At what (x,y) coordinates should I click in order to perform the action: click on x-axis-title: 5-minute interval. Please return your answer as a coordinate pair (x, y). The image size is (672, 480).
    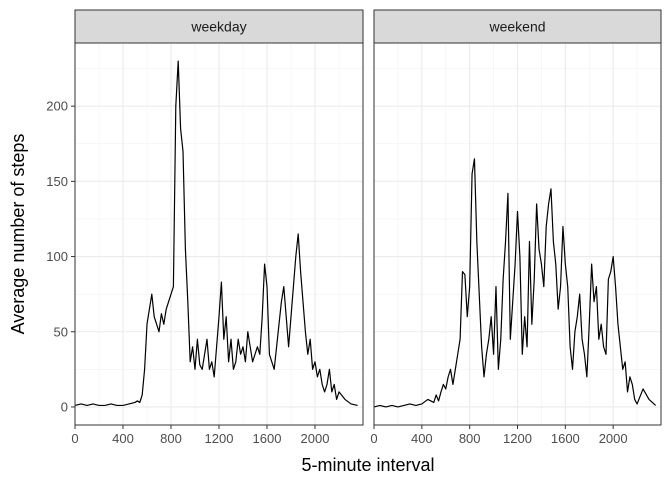
    Looking at the image, I should click on (367, 465).